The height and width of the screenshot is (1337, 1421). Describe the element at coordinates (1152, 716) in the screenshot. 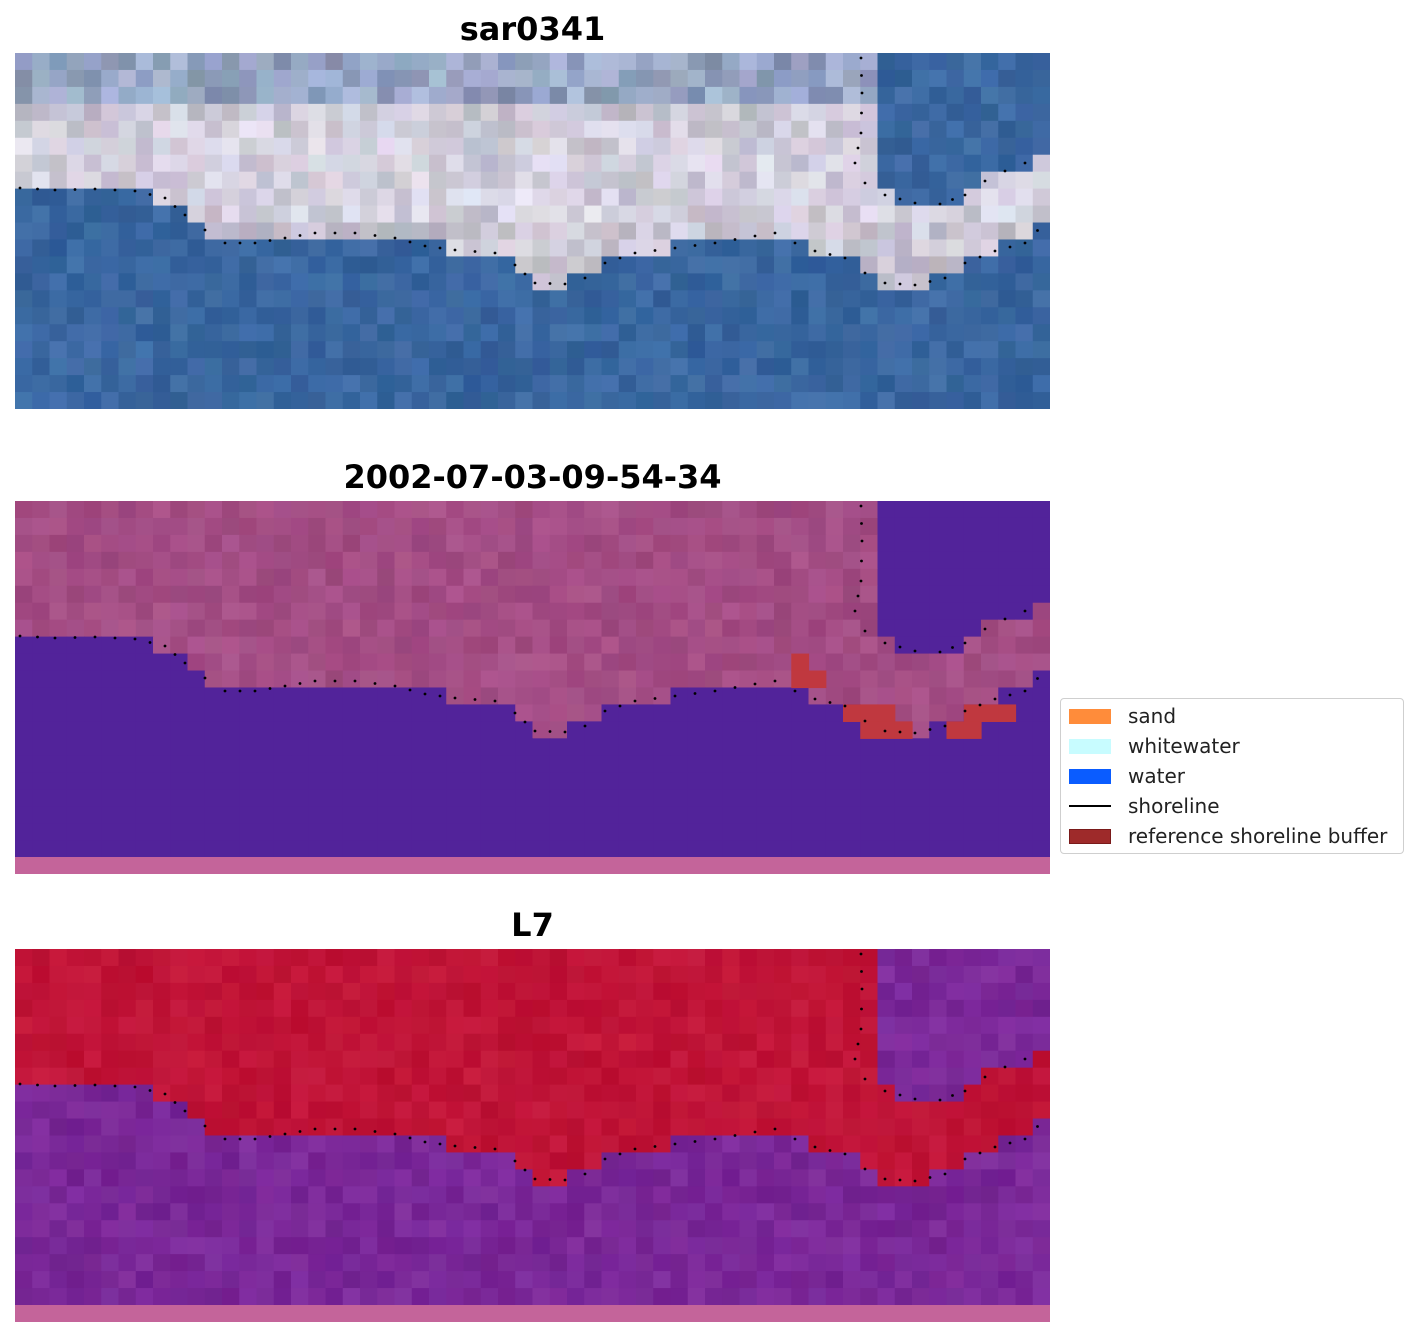

I see `legend-label-sand: sand` at that location.